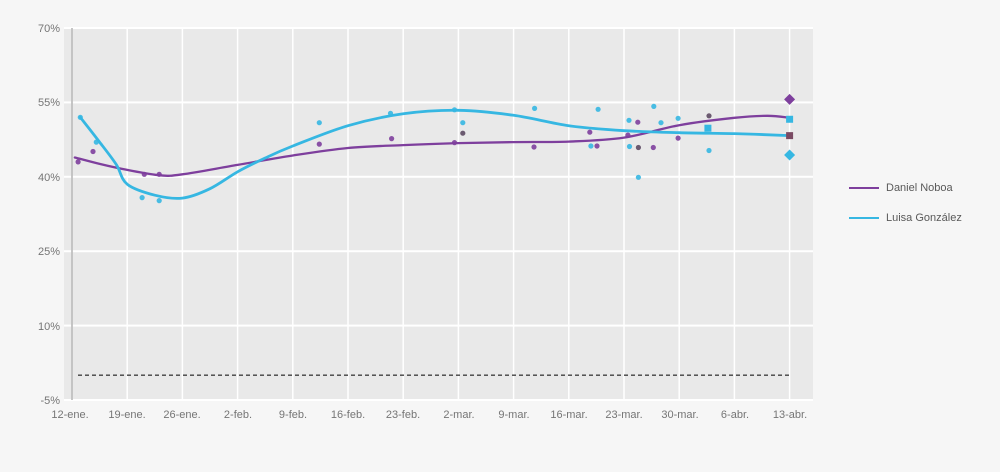  Describe the element at coordinates (49, 327) in the screenshot. I see `y-tick-label: 10%` at that location.